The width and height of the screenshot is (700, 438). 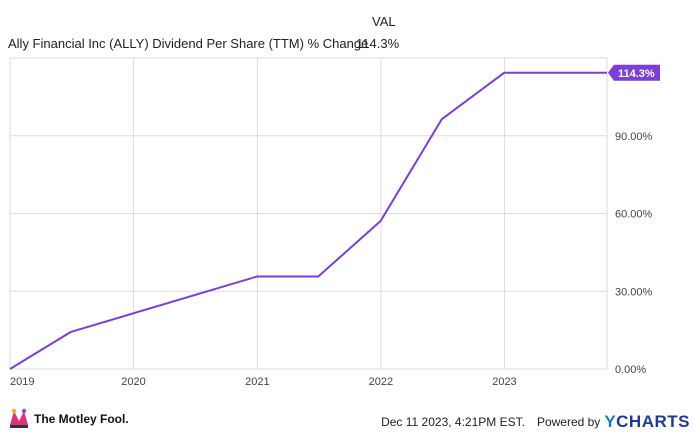 What do you see at coordinates (378, 43) in the screenshot?
I see `legend-series-value: 114.3%` at bounding box center [378, 43].